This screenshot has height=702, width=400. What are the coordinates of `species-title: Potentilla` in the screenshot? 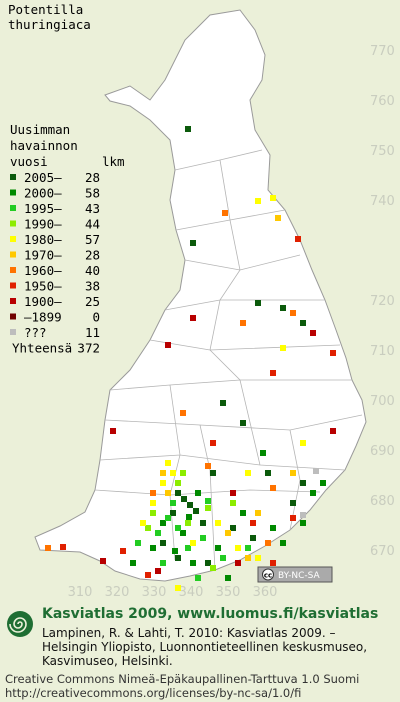 It's located at (45, 9).